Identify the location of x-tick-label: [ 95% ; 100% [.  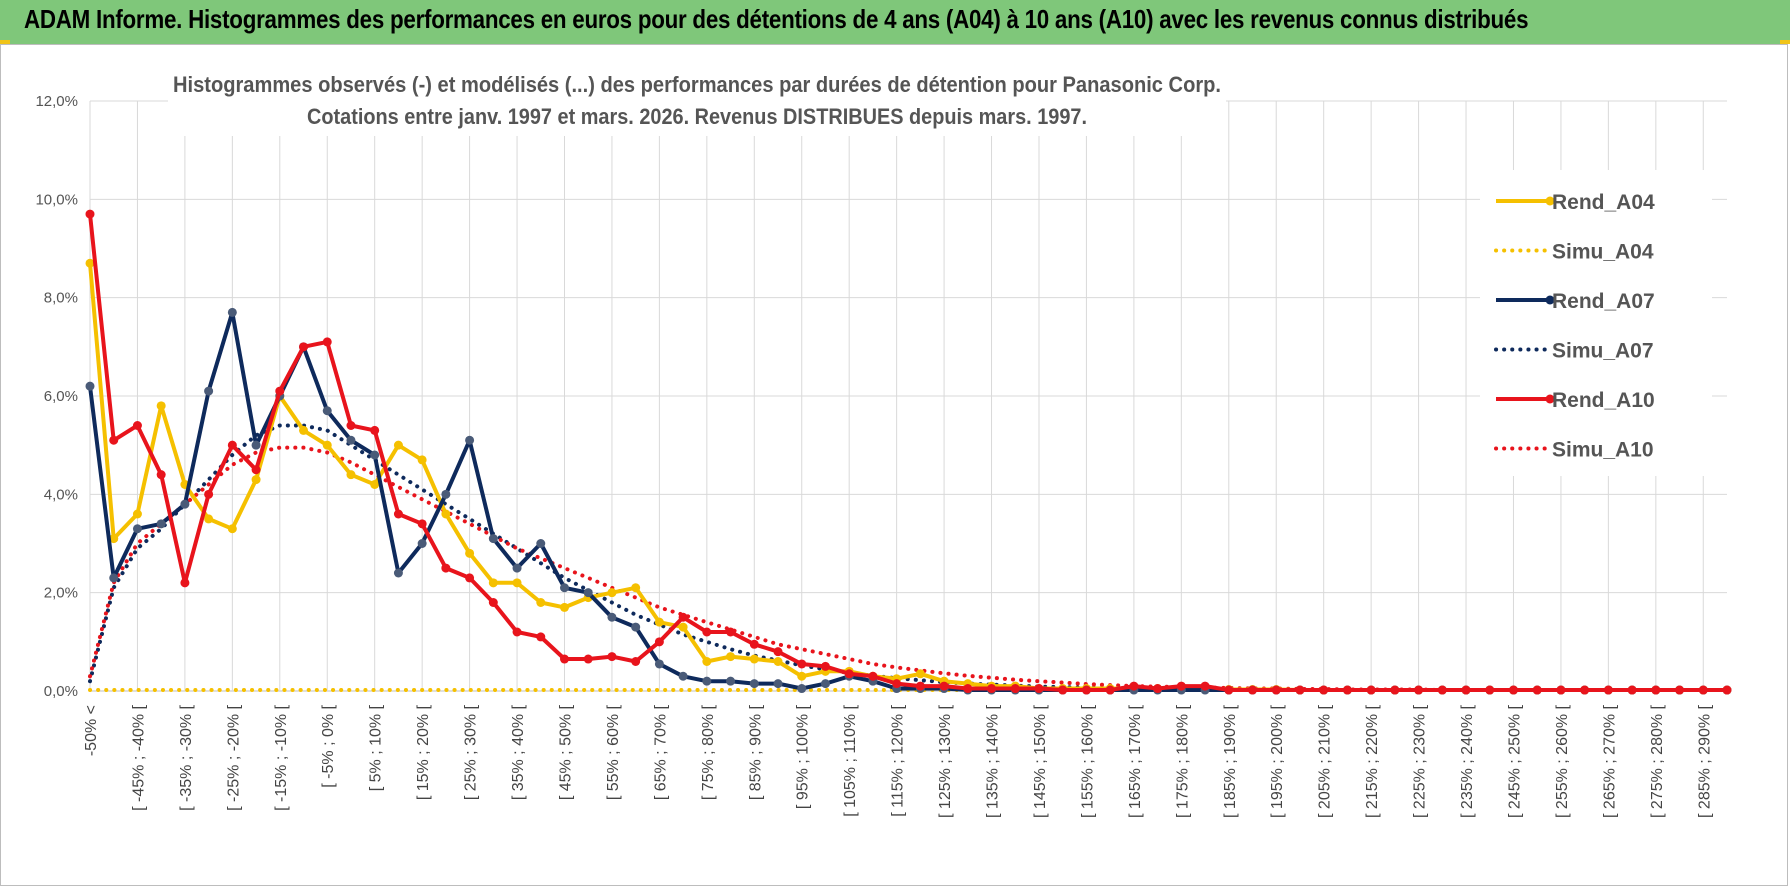
(803, 756).